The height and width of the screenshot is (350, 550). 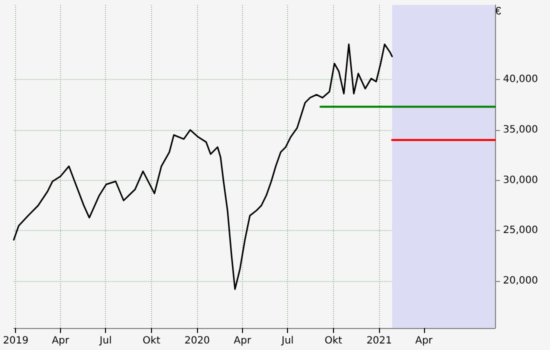 I want to click on y-tick-label: 25,000, so click(x=520, y=230).